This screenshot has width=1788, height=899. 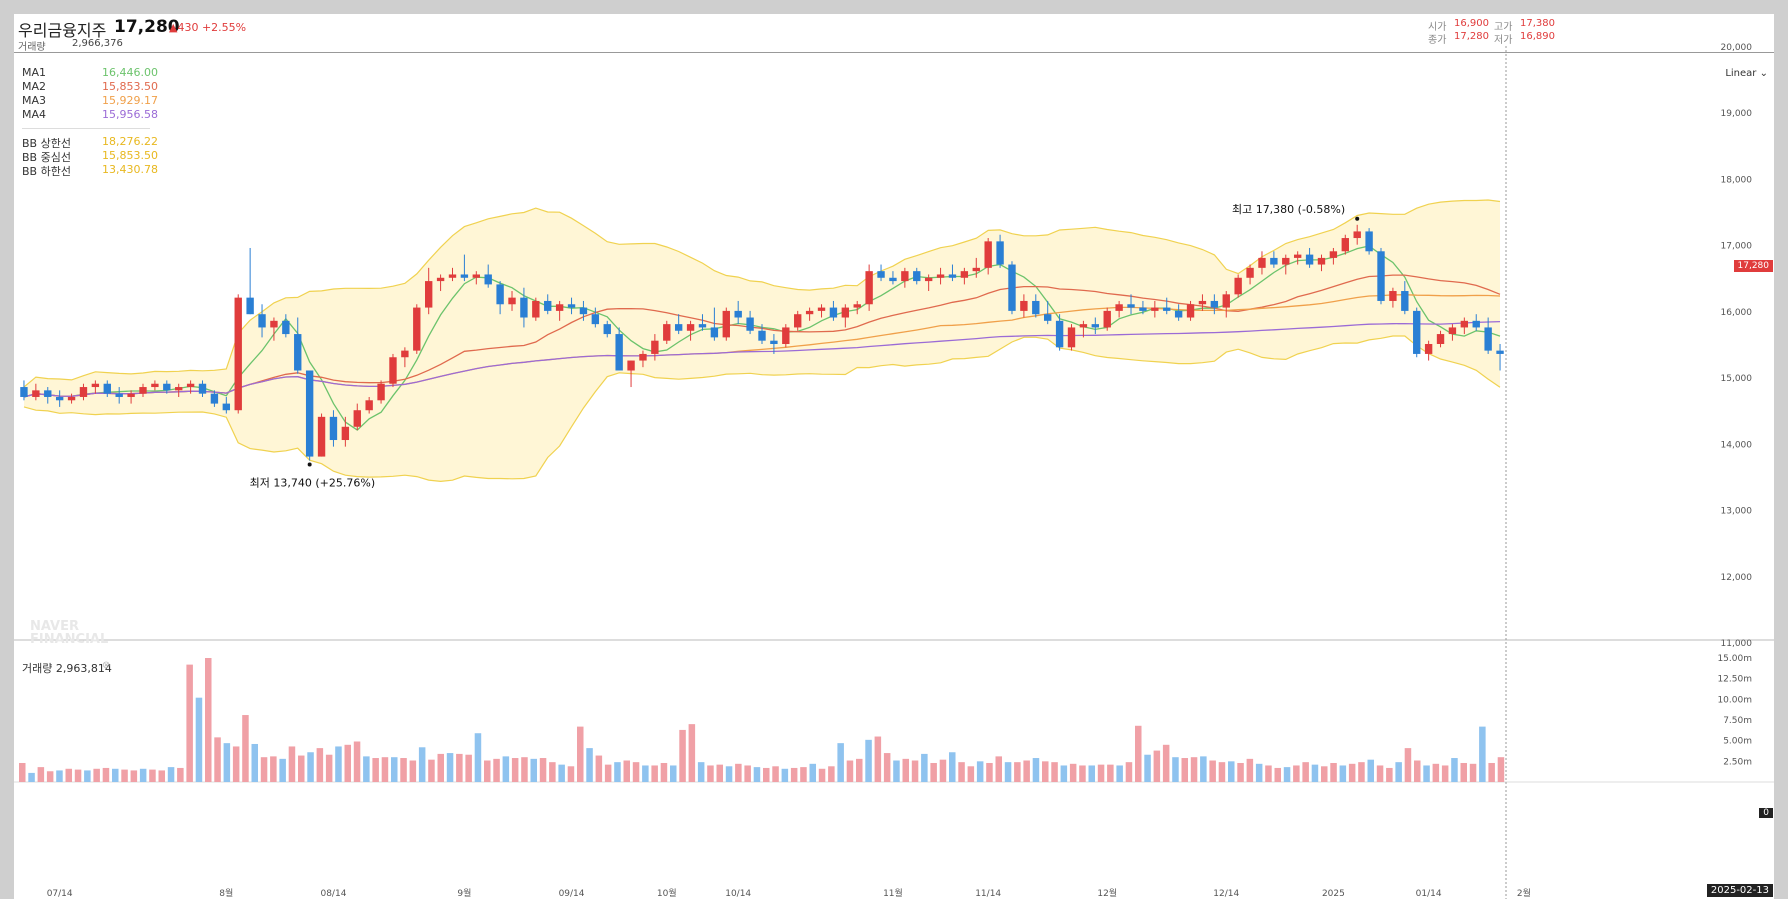 What do you see at coordinates (130, 155) in the screenshot?
I see `legend-bb-mid-value: 15,853.50` at bounding box center [130, 155].